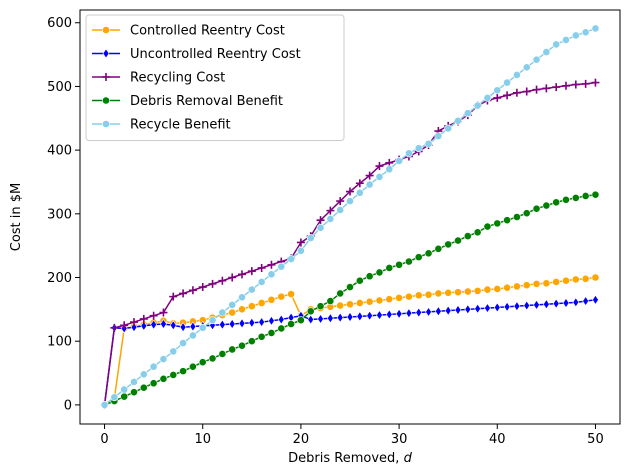 The height and width of the screenshot is (466, 634). What do you see at coordinates (104, 439) in the screenshot?
I see `x-tick-label: 0` at bounding box center [104, 439].